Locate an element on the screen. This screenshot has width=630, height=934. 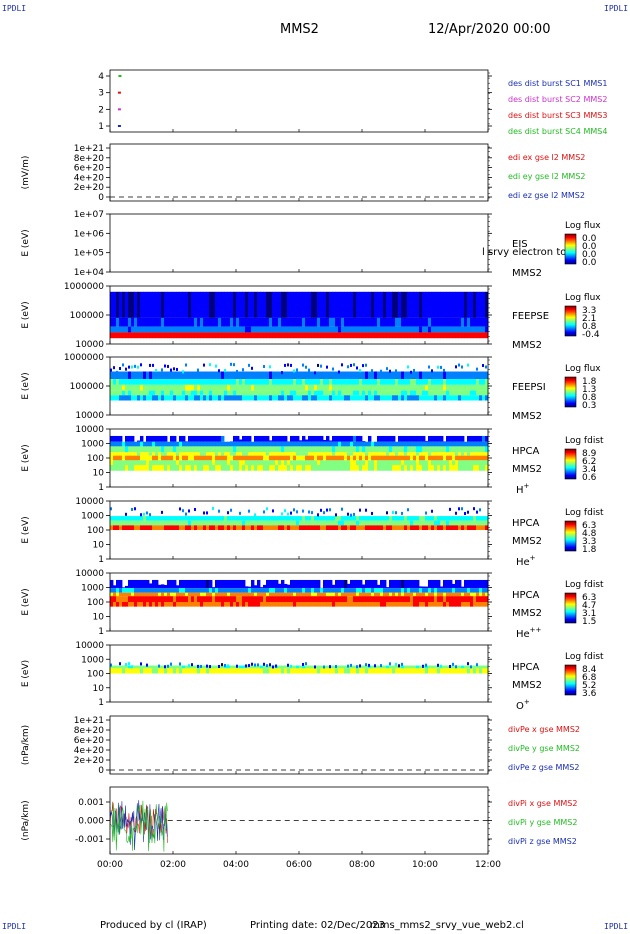
ytick-label: 2 is located at coordinates (101, 110).